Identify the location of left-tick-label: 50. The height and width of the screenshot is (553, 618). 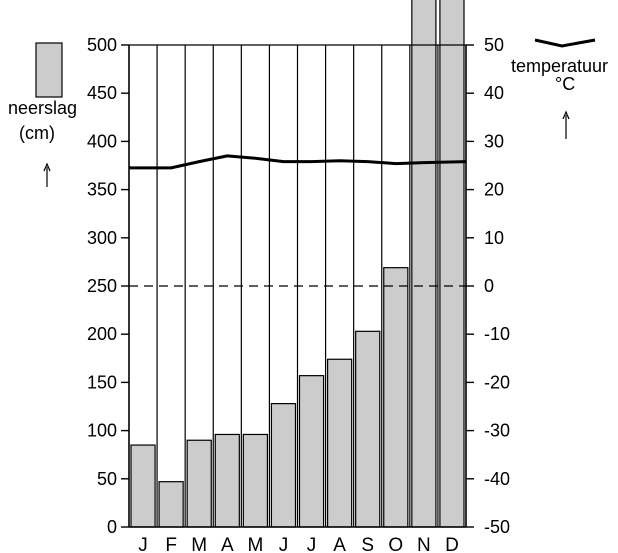
(107, 479).